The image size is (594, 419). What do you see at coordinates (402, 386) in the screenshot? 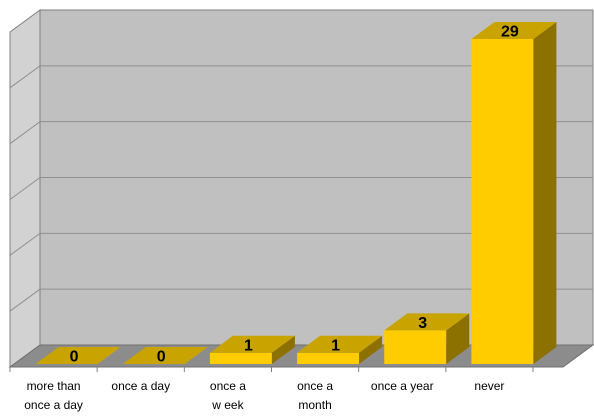
I see `category-label: once a year` at bounding box center [402, 386].